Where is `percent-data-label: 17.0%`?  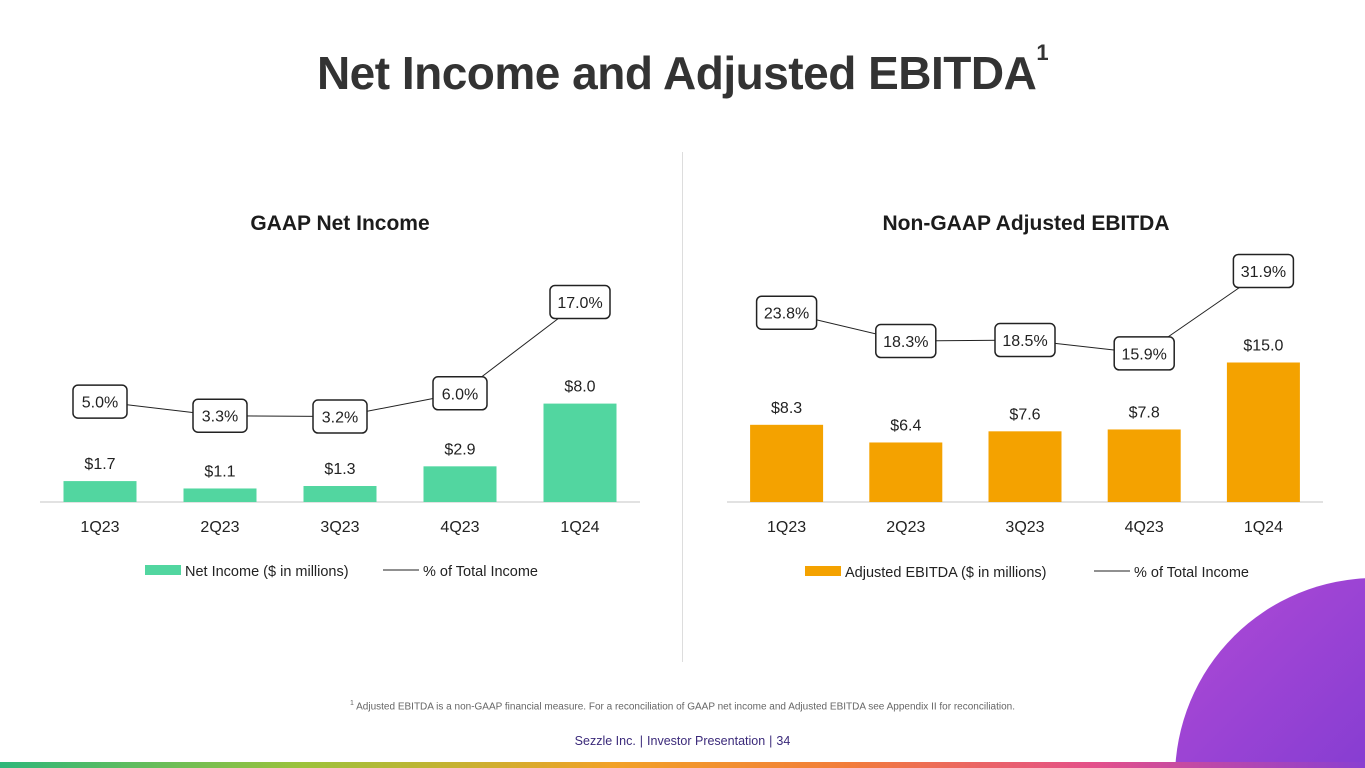
percent-data-label: 17.0% is located at coordinates (579, 303).